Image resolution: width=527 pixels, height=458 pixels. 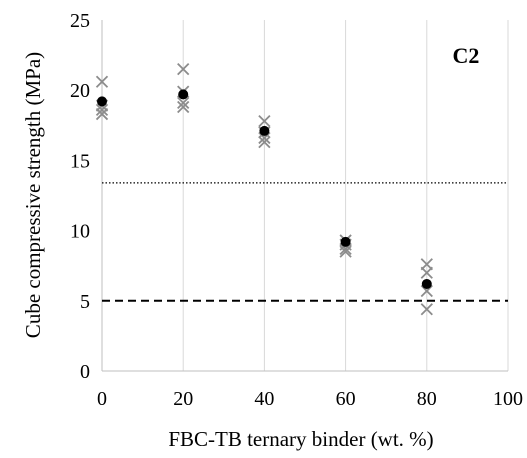 I want to click on x-tick-label-60: 60, so click(x=346, y=399).